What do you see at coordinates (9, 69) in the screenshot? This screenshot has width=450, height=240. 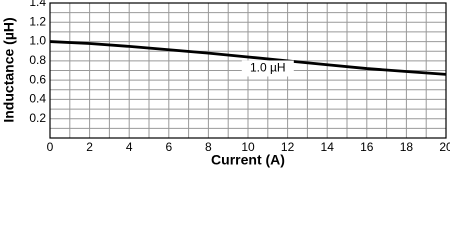 I see `y-axis-title: Inductance (µH)` at bounding box center [9, 69].